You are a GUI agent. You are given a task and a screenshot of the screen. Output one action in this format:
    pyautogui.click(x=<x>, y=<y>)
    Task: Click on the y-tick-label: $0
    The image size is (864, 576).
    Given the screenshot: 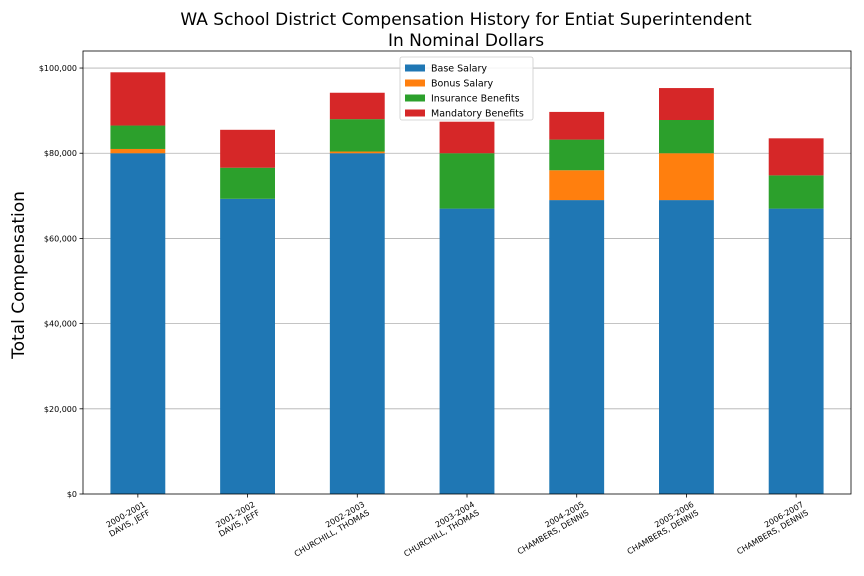 What is the action you would take?
    pyautogui.click(x=72, y=494)
    